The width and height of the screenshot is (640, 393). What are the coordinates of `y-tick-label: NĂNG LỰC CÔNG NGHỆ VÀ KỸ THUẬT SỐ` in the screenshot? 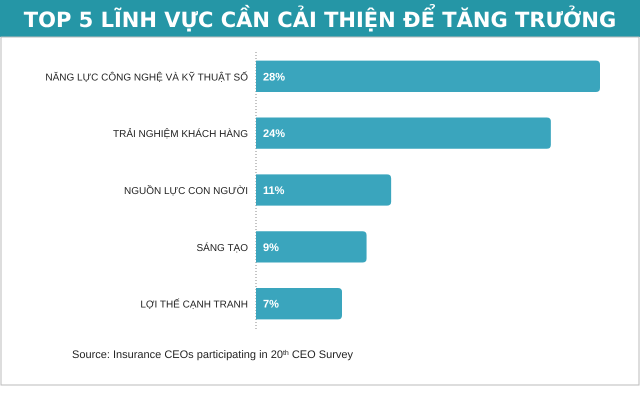 It's located at (146, 77).